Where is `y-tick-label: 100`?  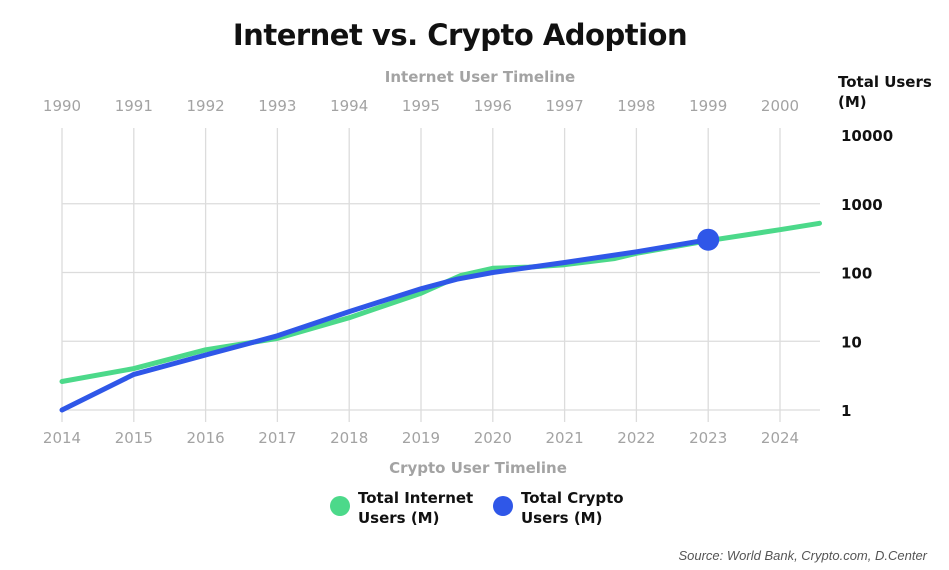
y-tick-label: 100 is located at coordinates (856, 274).